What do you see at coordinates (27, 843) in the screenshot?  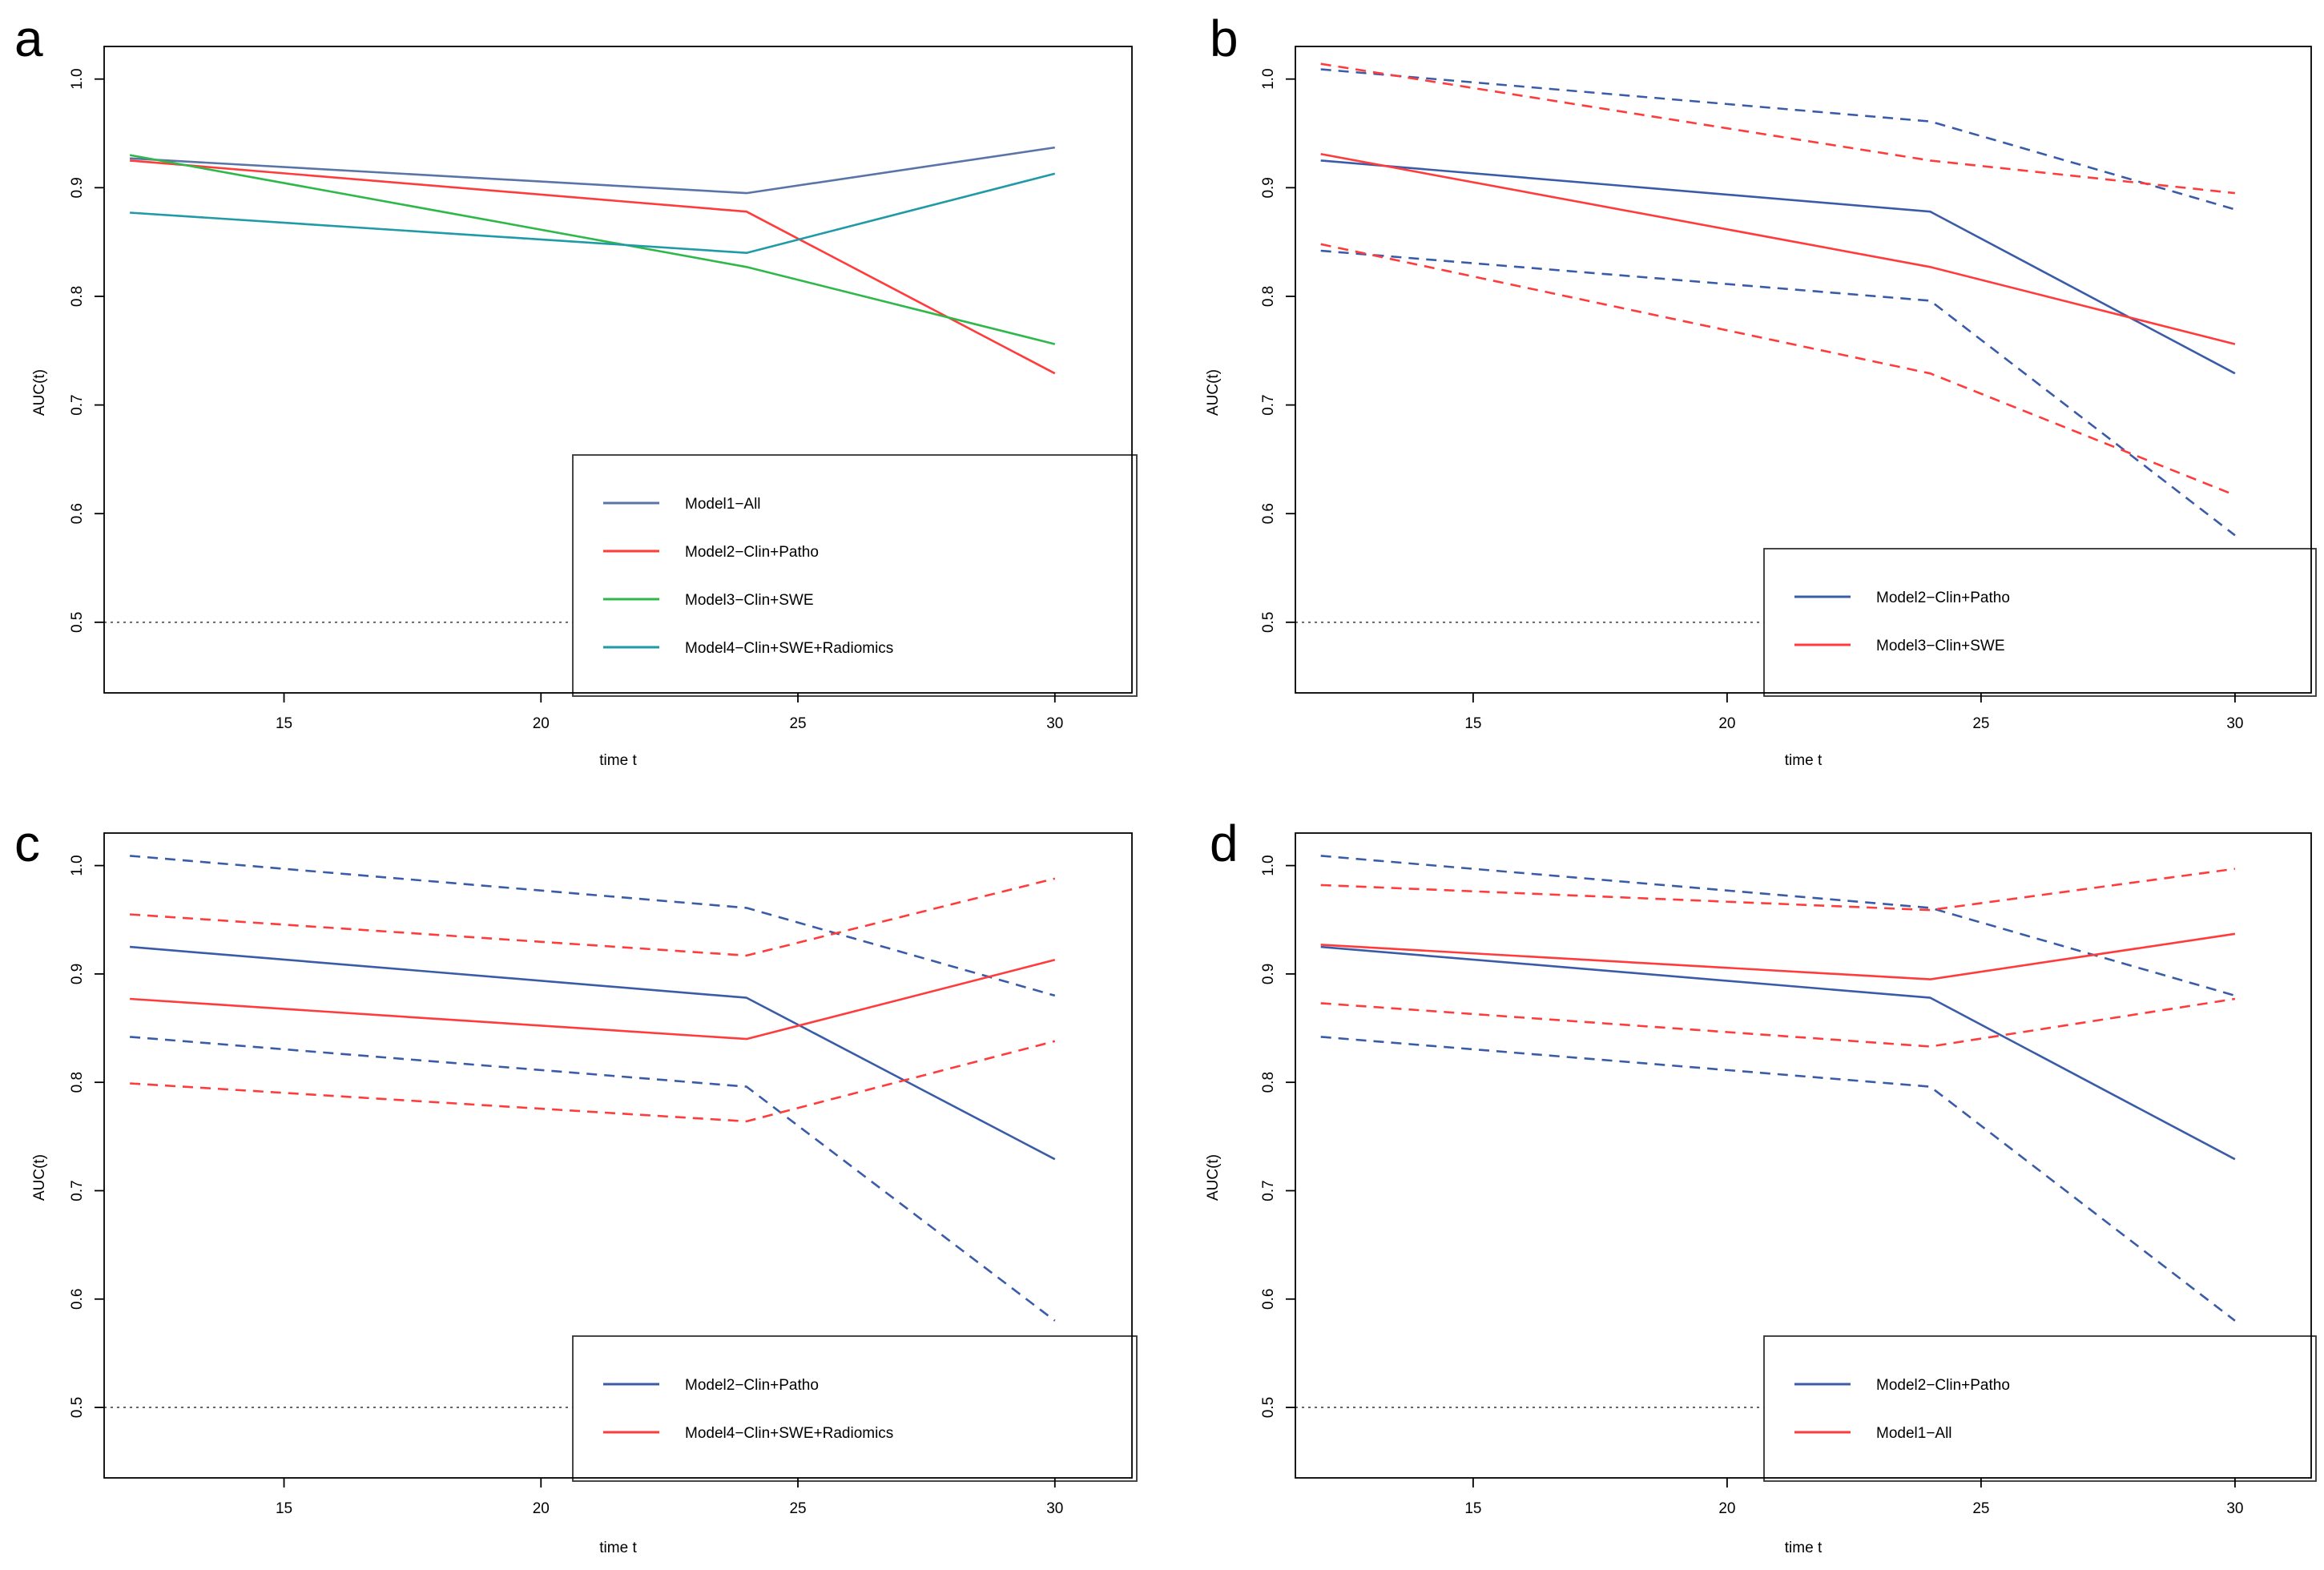 I see `panel-letter: c` at bounding box center [27, 843].